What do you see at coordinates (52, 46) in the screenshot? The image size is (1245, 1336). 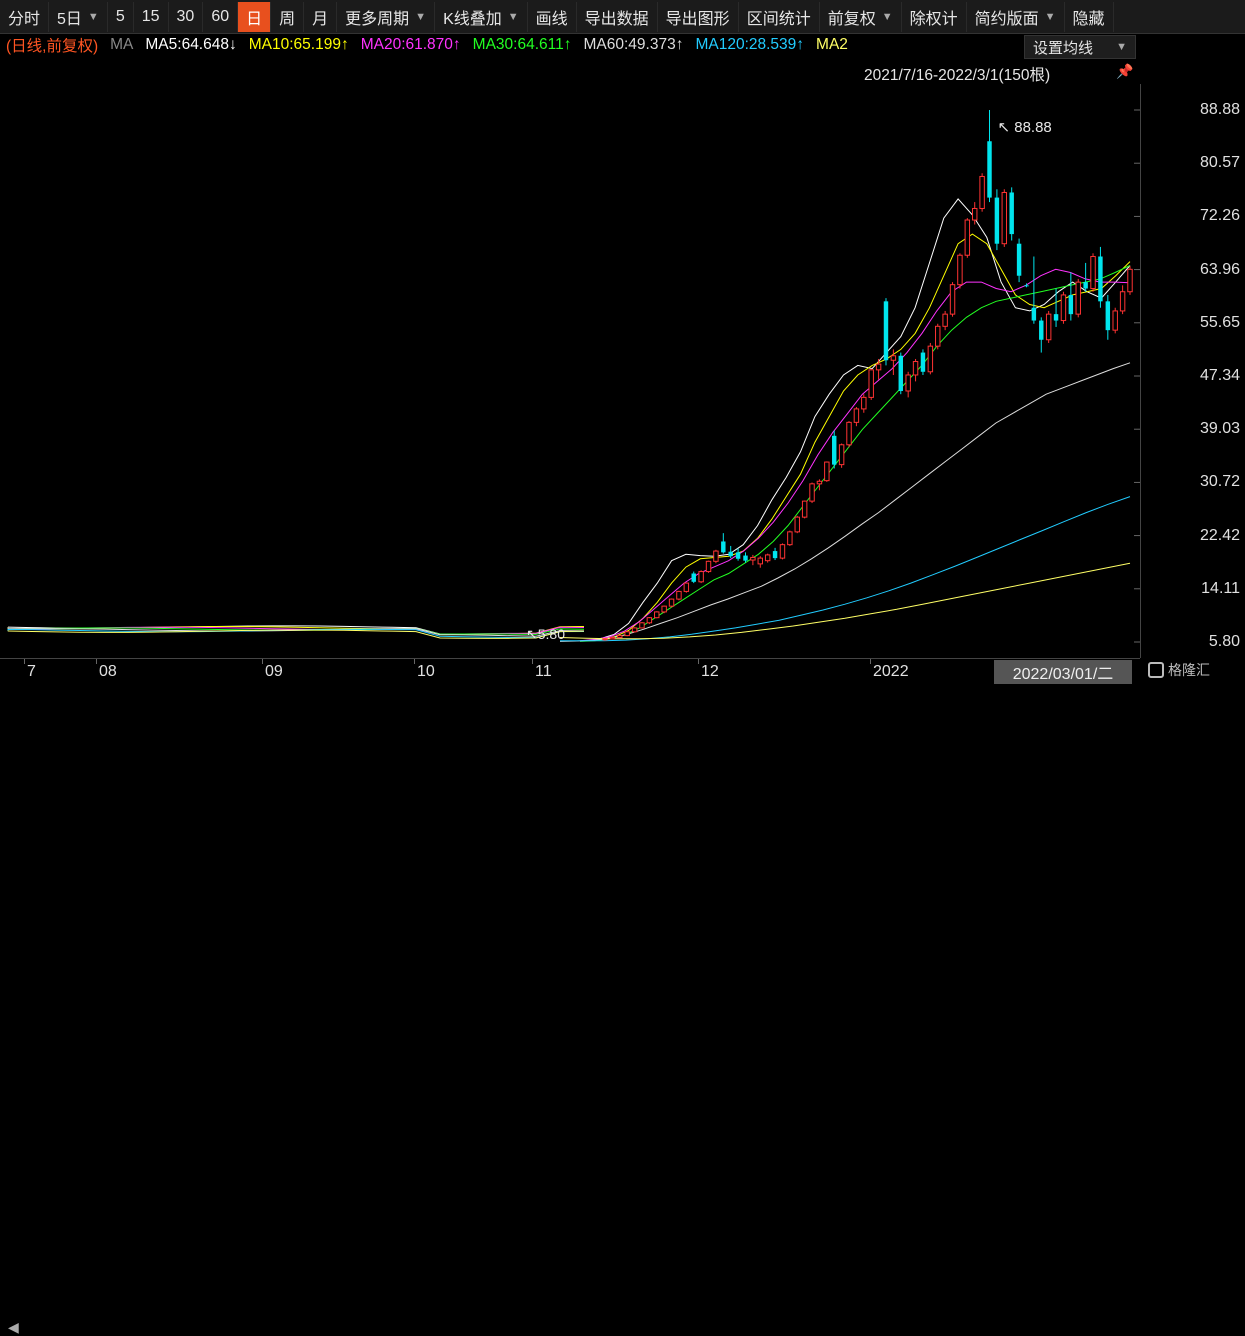 I see `chart-mode-label: (日线,前复权)` at bounding box center [52, 46].